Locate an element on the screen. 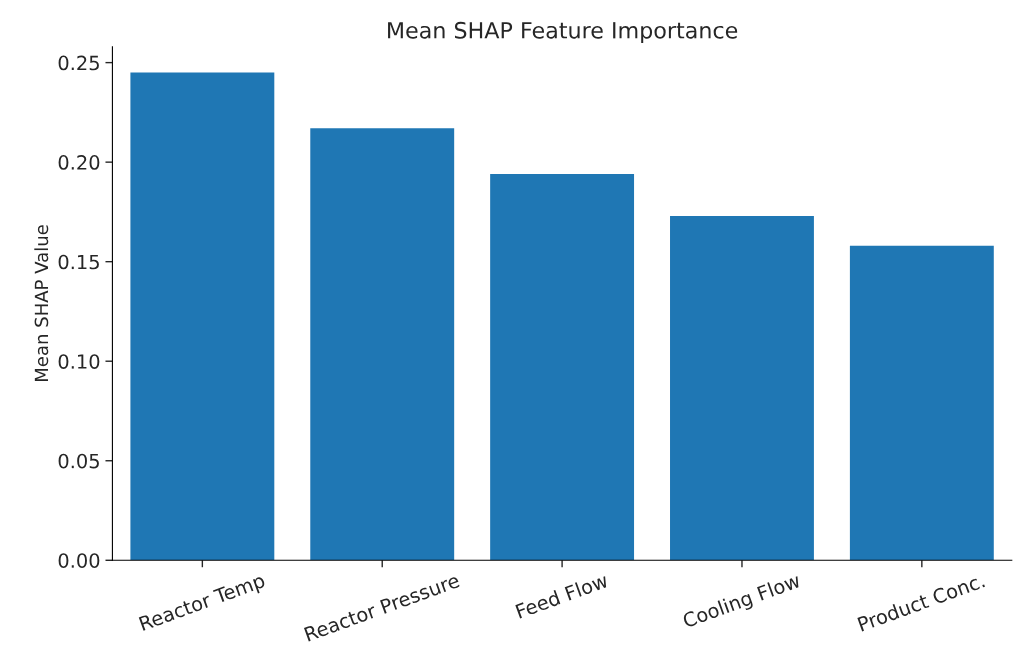 The width and height of the screenshot is (1022, 667). chart-title: Mean SHAP Feature Importance is located at coordinates (563, 32).